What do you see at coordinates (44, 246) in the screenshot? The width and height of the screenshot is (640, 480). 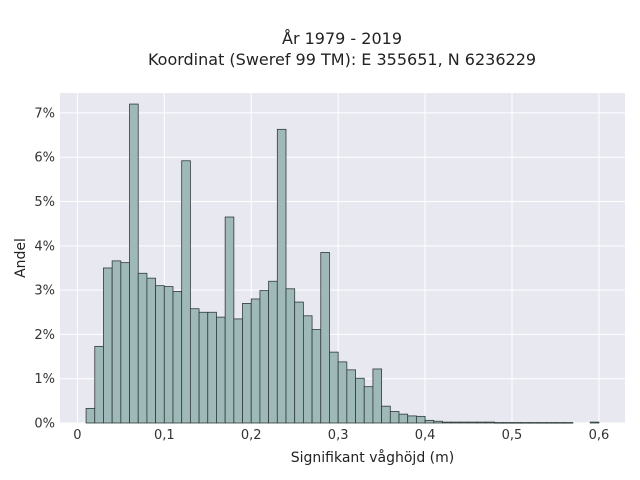 I see `y-tick-label: 4%` at bounding box center [44, 246].